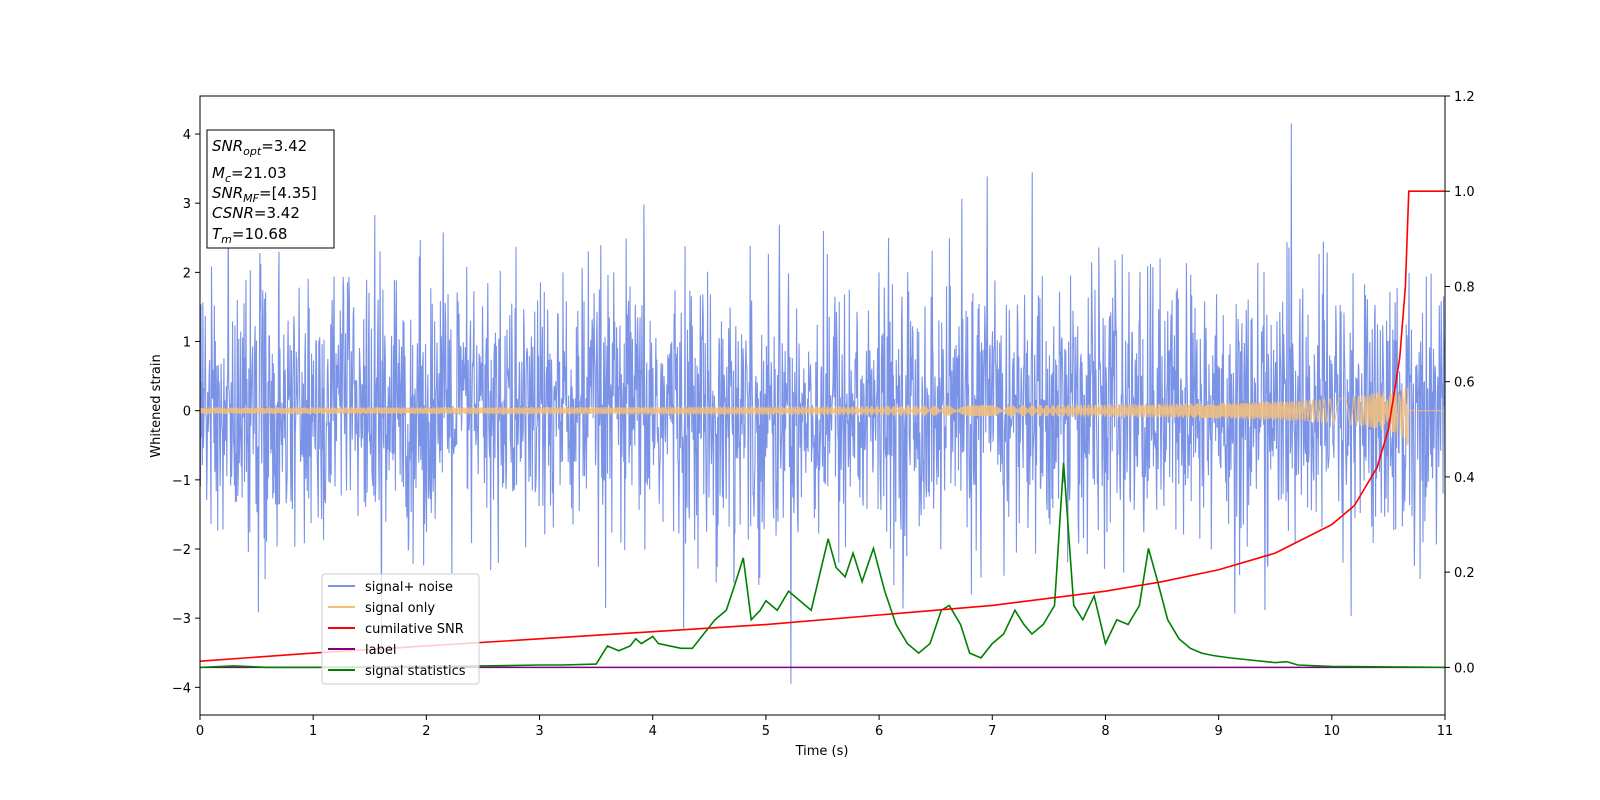 The height and width of the screenshot is (800, 1600). Describe the element at coordinates (187, 204) in the screenshot. I see `y-left-tick-label-1: 3` at that location.